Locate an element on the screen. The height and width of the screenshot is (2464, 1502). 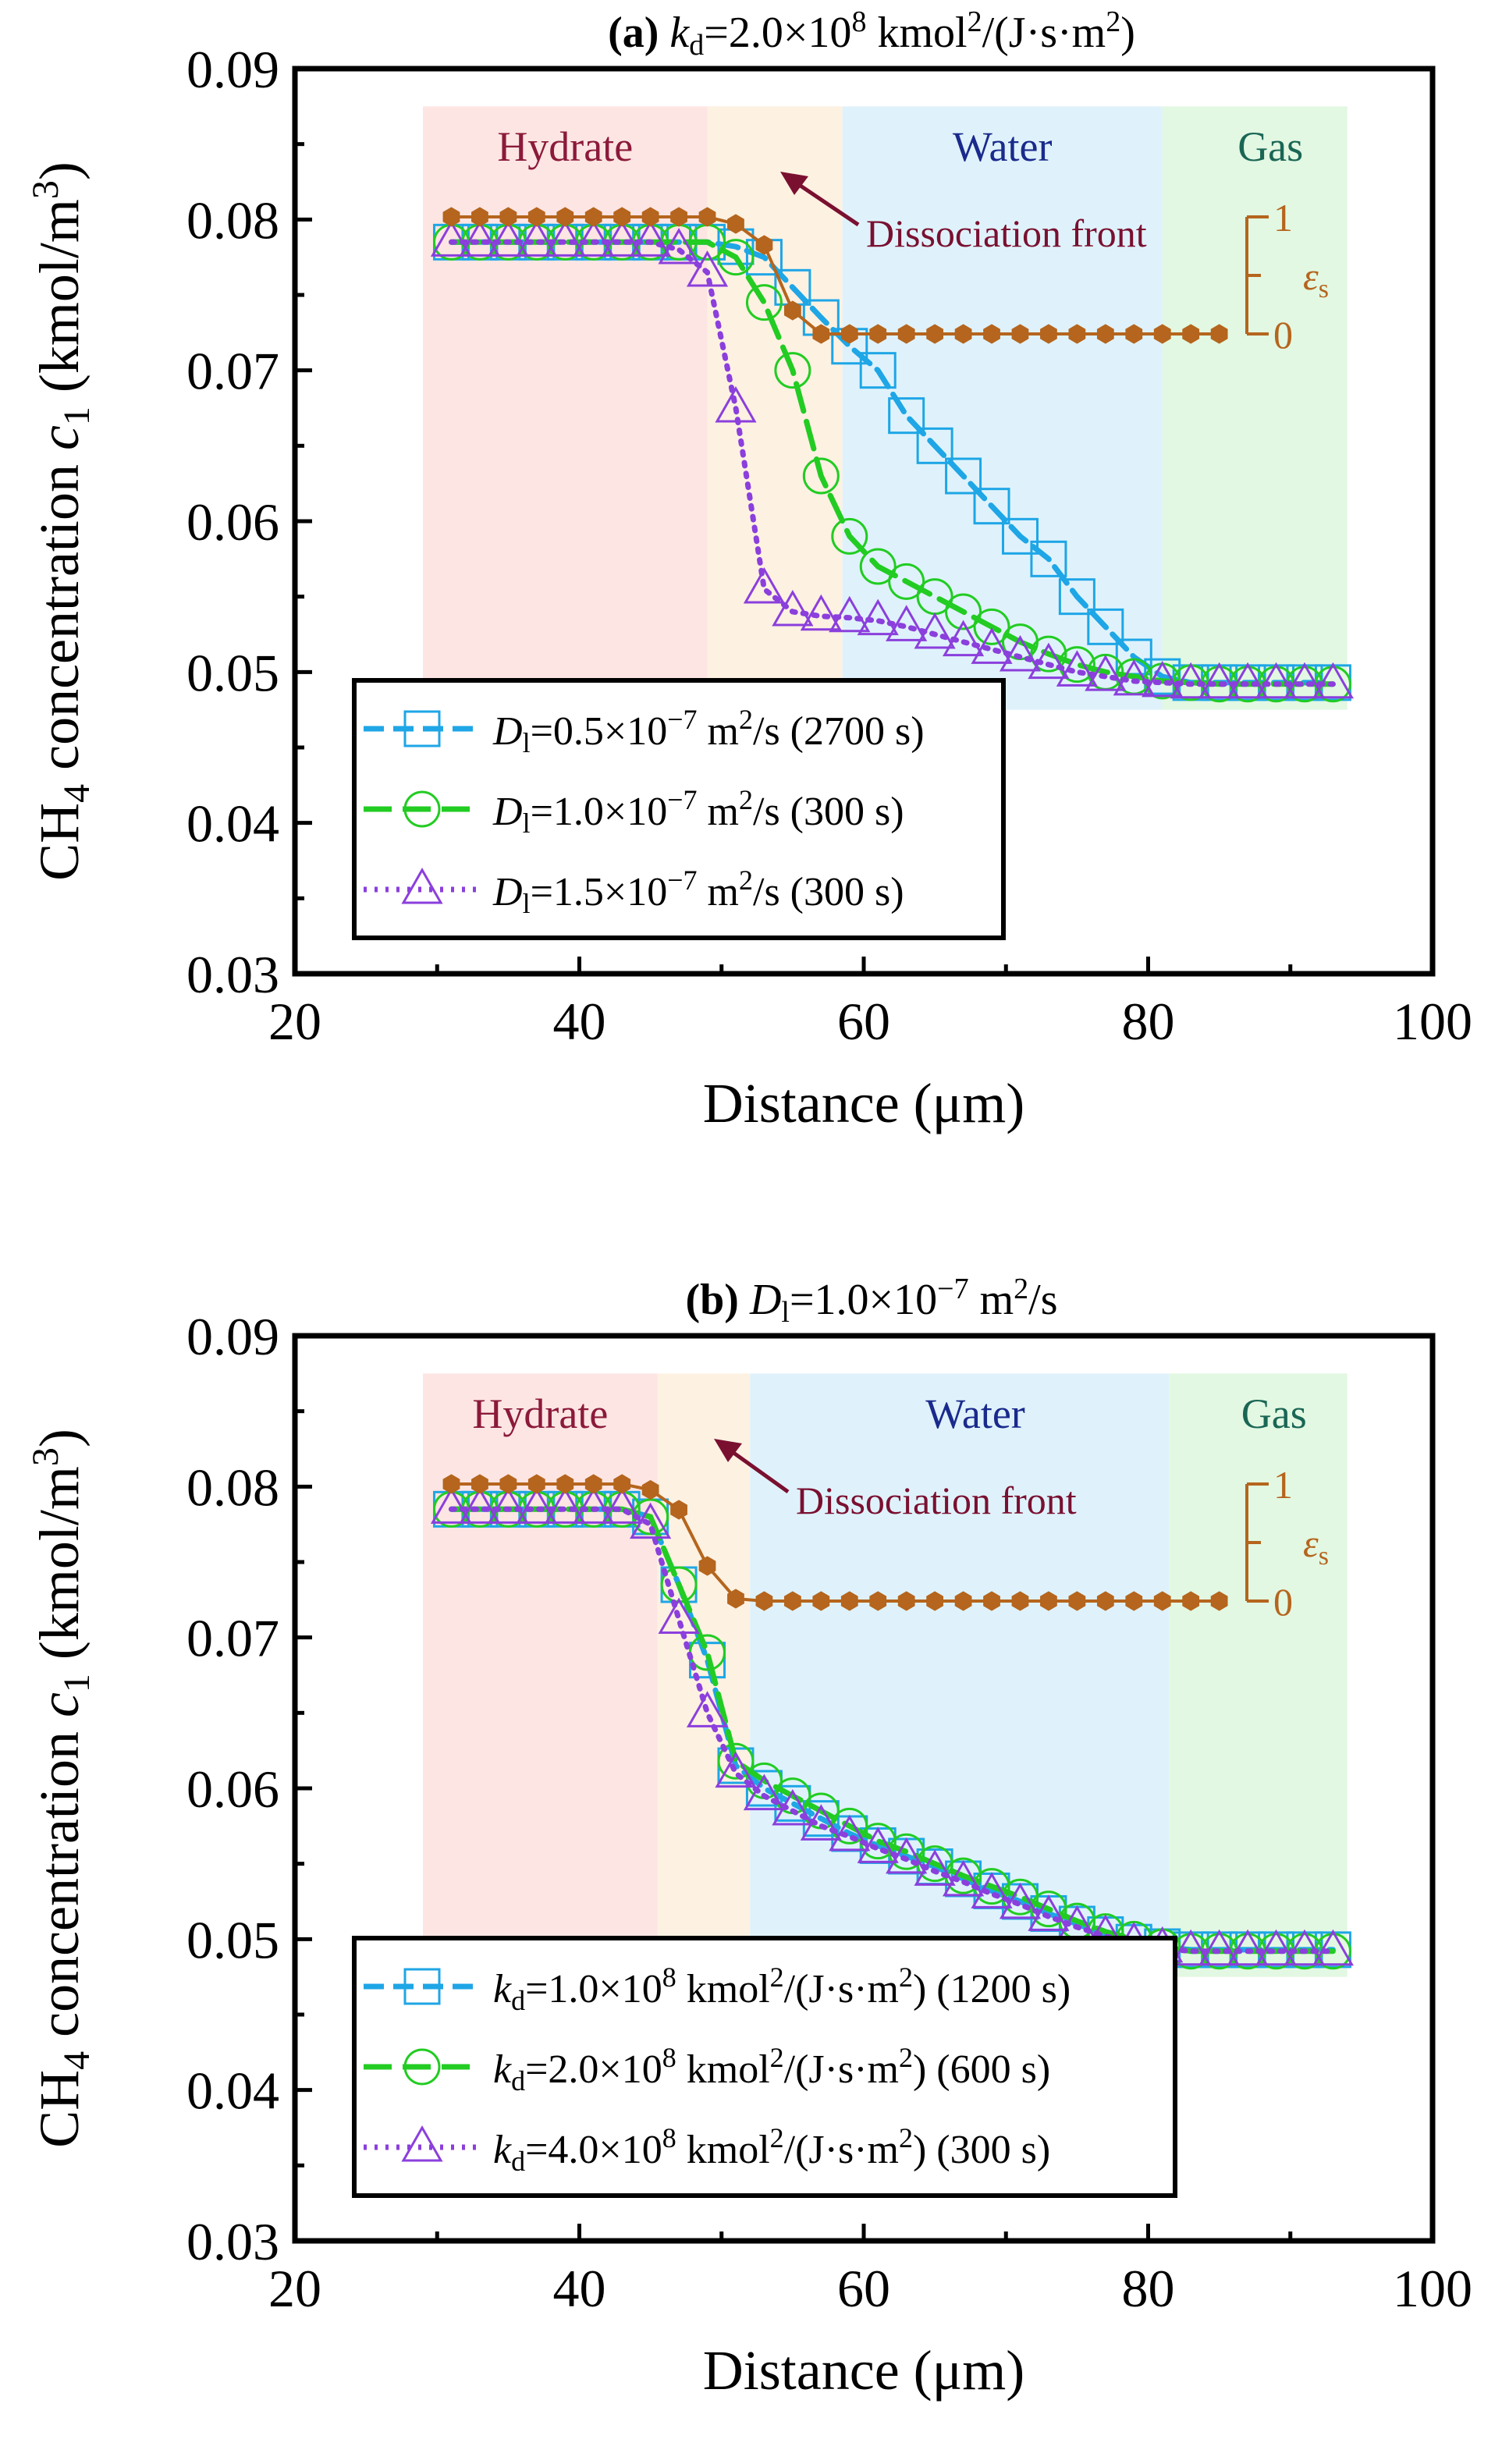
region-water-background is located at coordinates (960, 1675).